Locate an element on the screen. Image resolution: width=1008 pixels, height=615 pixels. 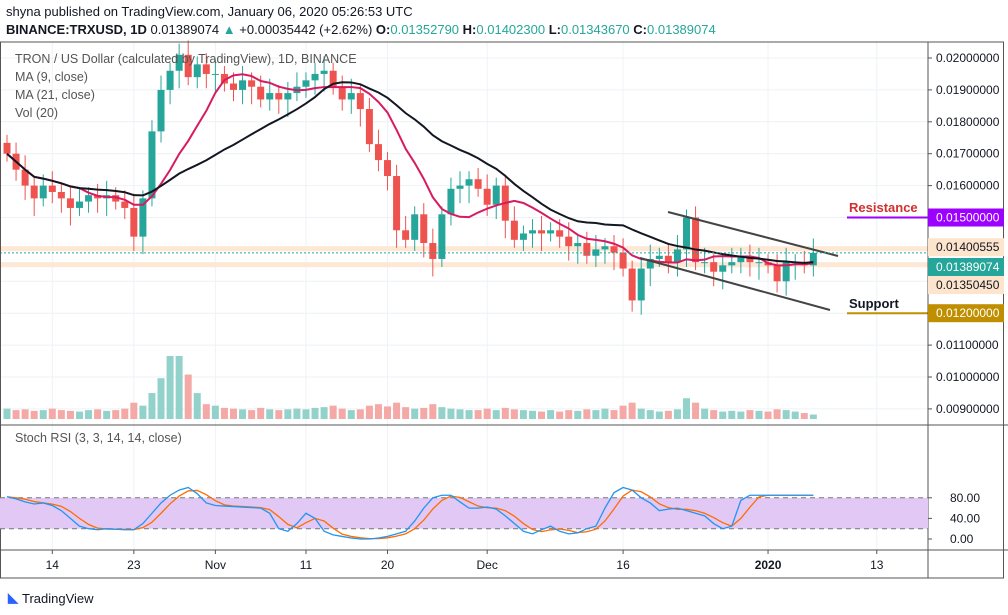
open-label: O: is located at coordinates (383, 29).